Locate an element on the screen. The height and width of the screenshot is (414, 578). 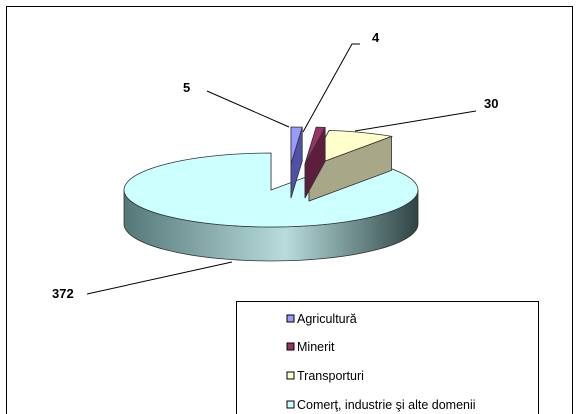
leader-line-comert is located at coordinates (159, 278).